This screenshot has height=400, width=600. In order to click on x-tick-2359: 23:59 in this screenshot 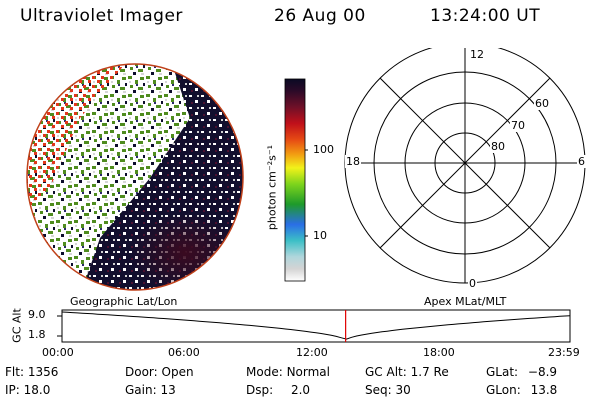, I will do `click(564, 352)`.